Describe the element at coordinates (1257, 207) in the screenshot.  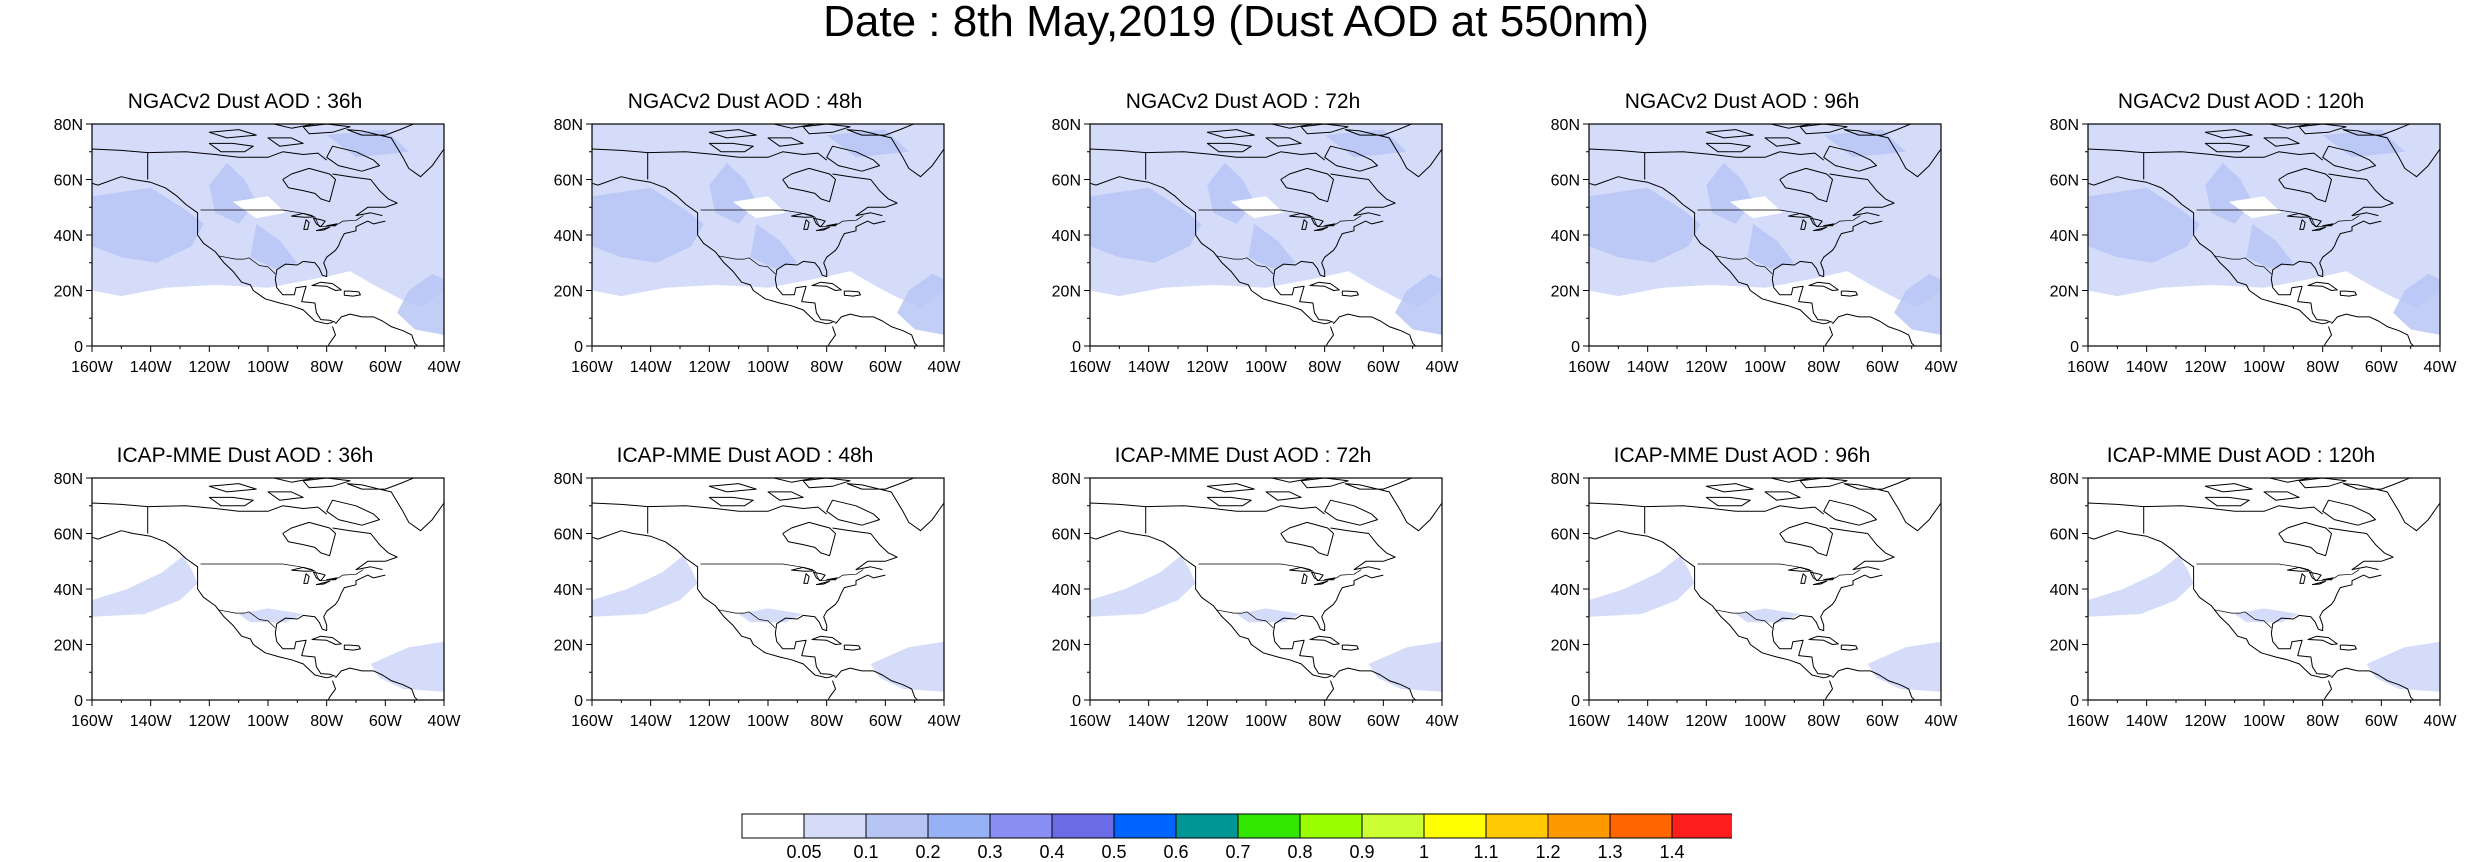
I see `clear-area` at that location.